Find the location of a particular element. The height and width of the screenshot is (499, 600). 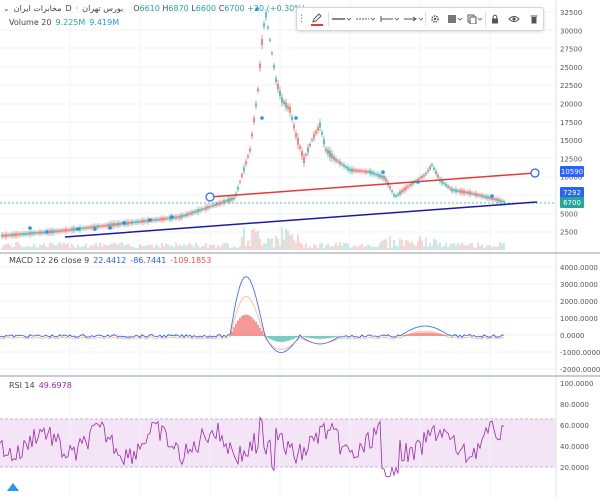

legend-arrow-icon: ⌄ is located at coordinates (6, 8).